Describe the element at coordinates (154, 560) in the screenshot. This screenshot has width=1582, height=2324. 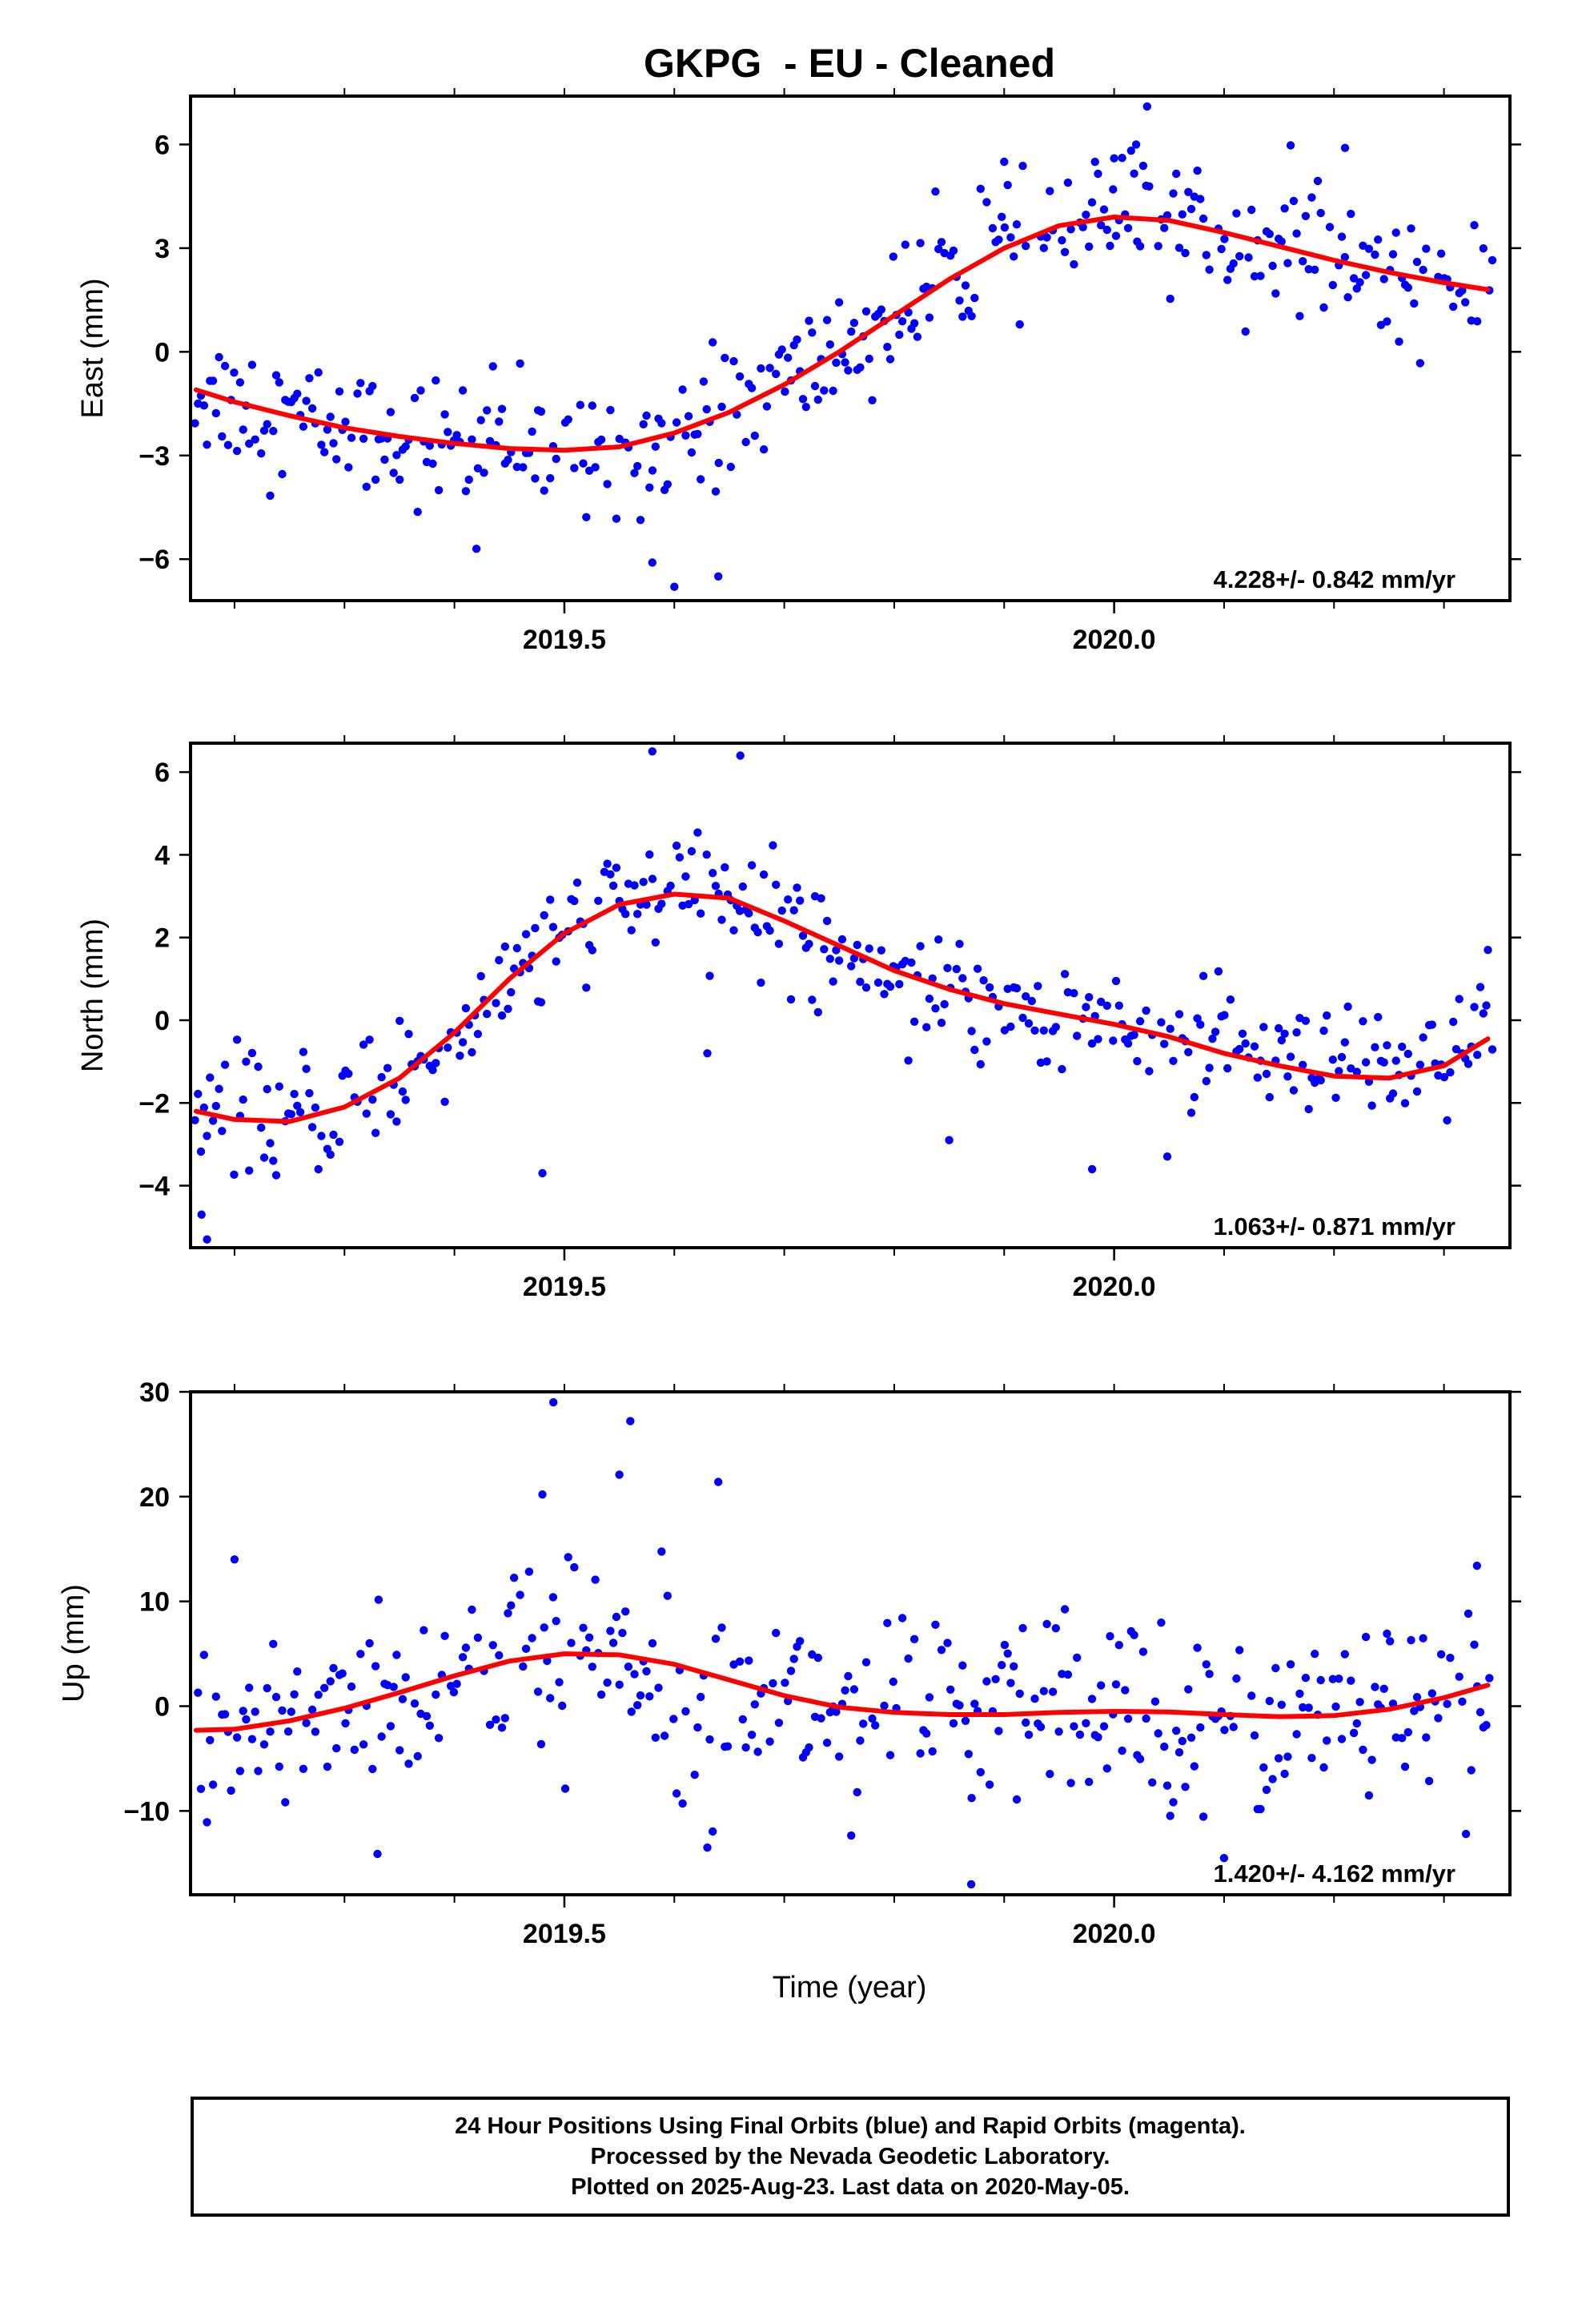
I see `east-y-tick-label: −6` at that location.